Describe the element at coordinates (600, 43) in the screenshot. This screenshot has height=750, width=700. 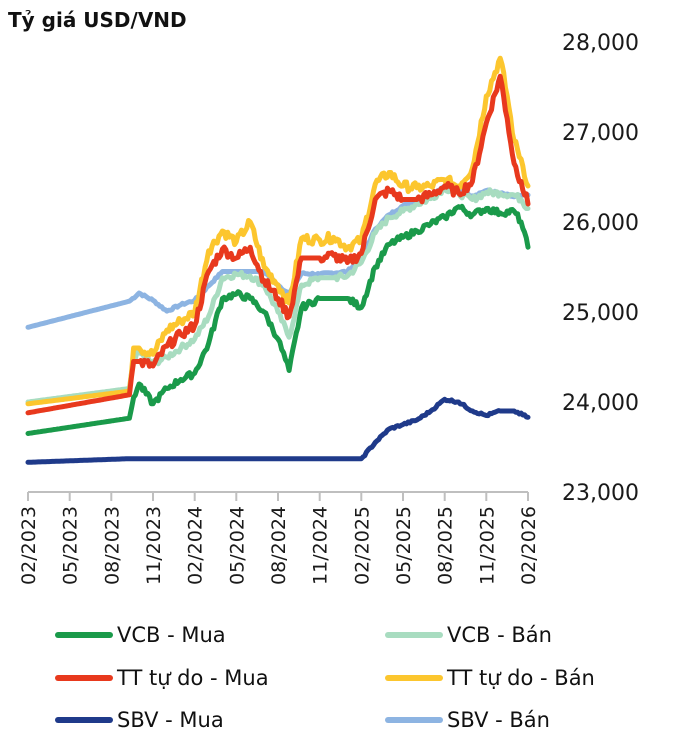
I see `y-tick-label: 28,000` at that location.